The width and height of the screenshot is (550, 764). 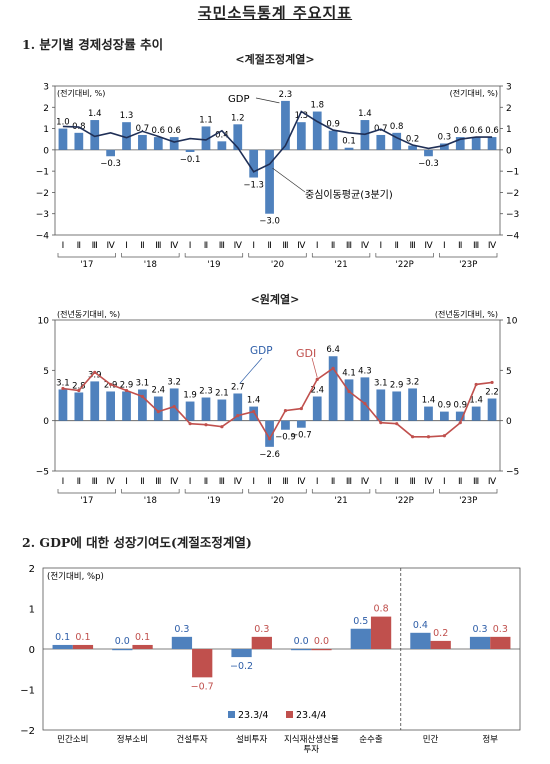 What do you see at coordinates (512, 215) in the screenshot?
I see `y-tick-right: −3` at bounding box center [512, 215].